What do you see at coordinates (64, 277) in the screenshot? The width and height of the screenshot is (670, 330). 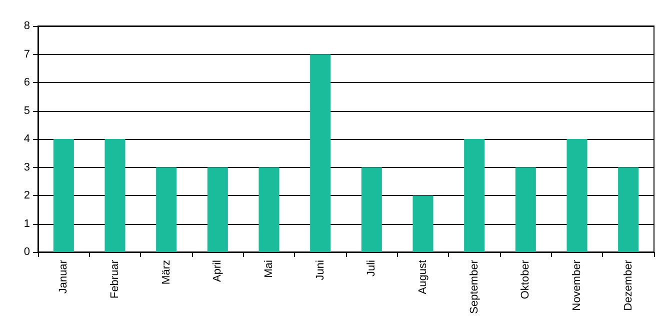 I see `x-tick-label: Januar` at bounding box center [64, 277].